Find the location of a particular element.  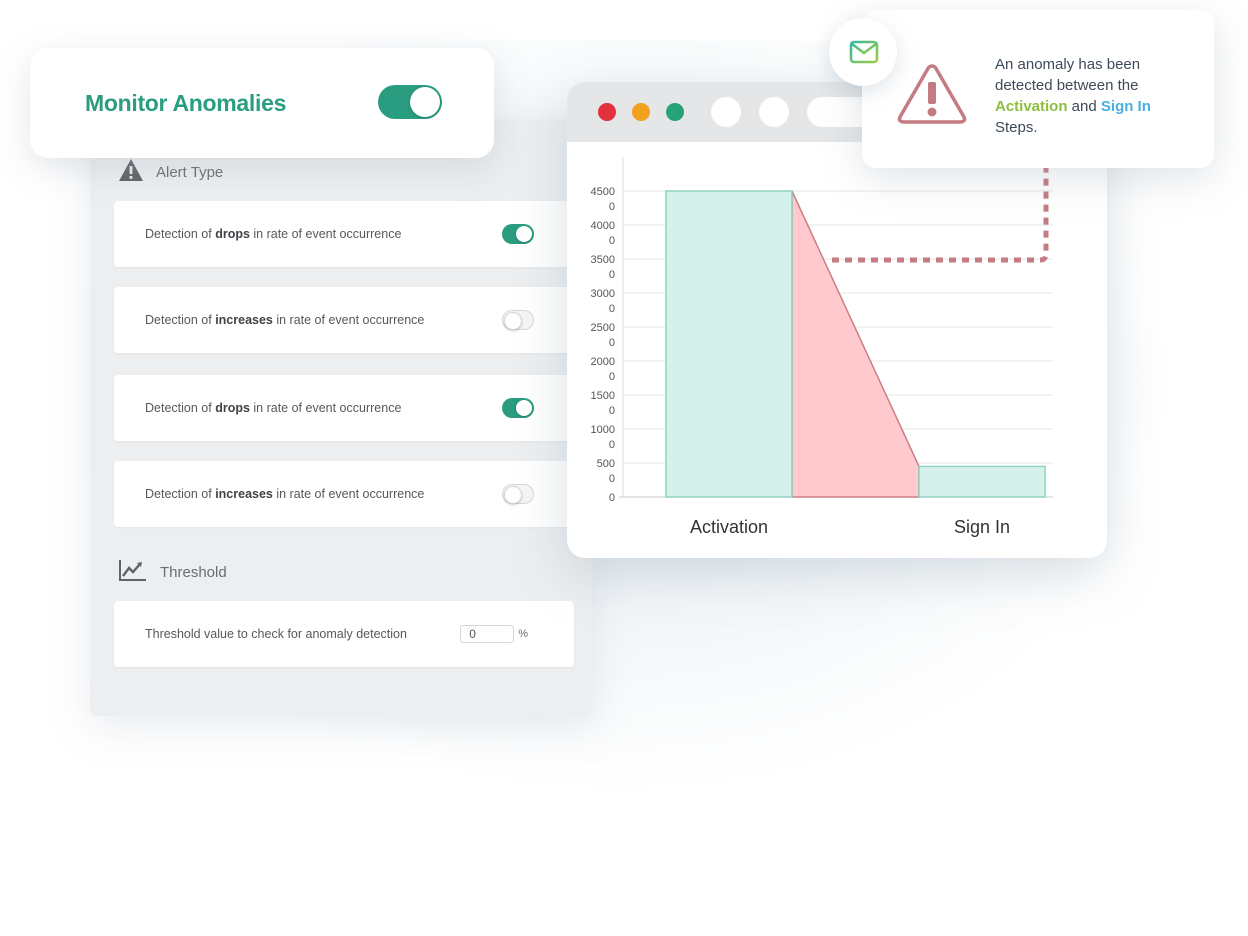

monitor-anomalies-card: Monitor Anomalies is located at coordinates (262, 103).